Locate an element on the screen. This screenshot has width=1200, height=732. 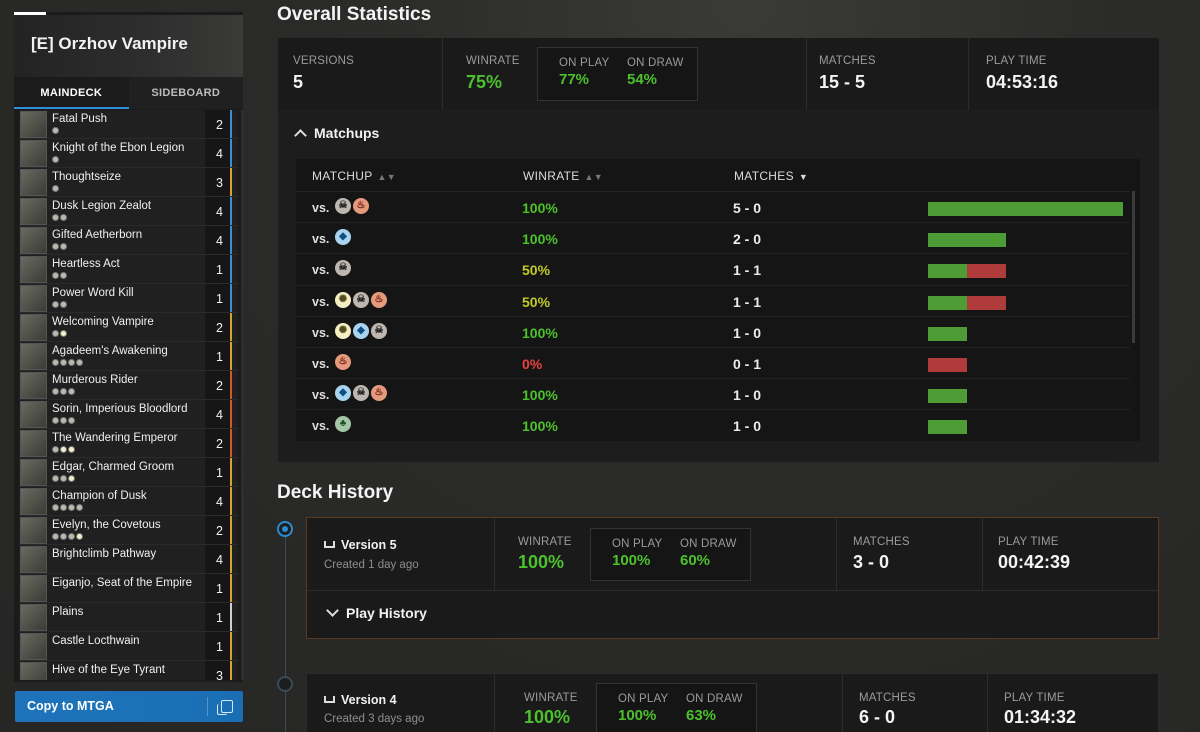
version-winrate-cell: WINRATE 100% ON PLAY 100% ON DRAW 63% is located at coordinates (669, 703).